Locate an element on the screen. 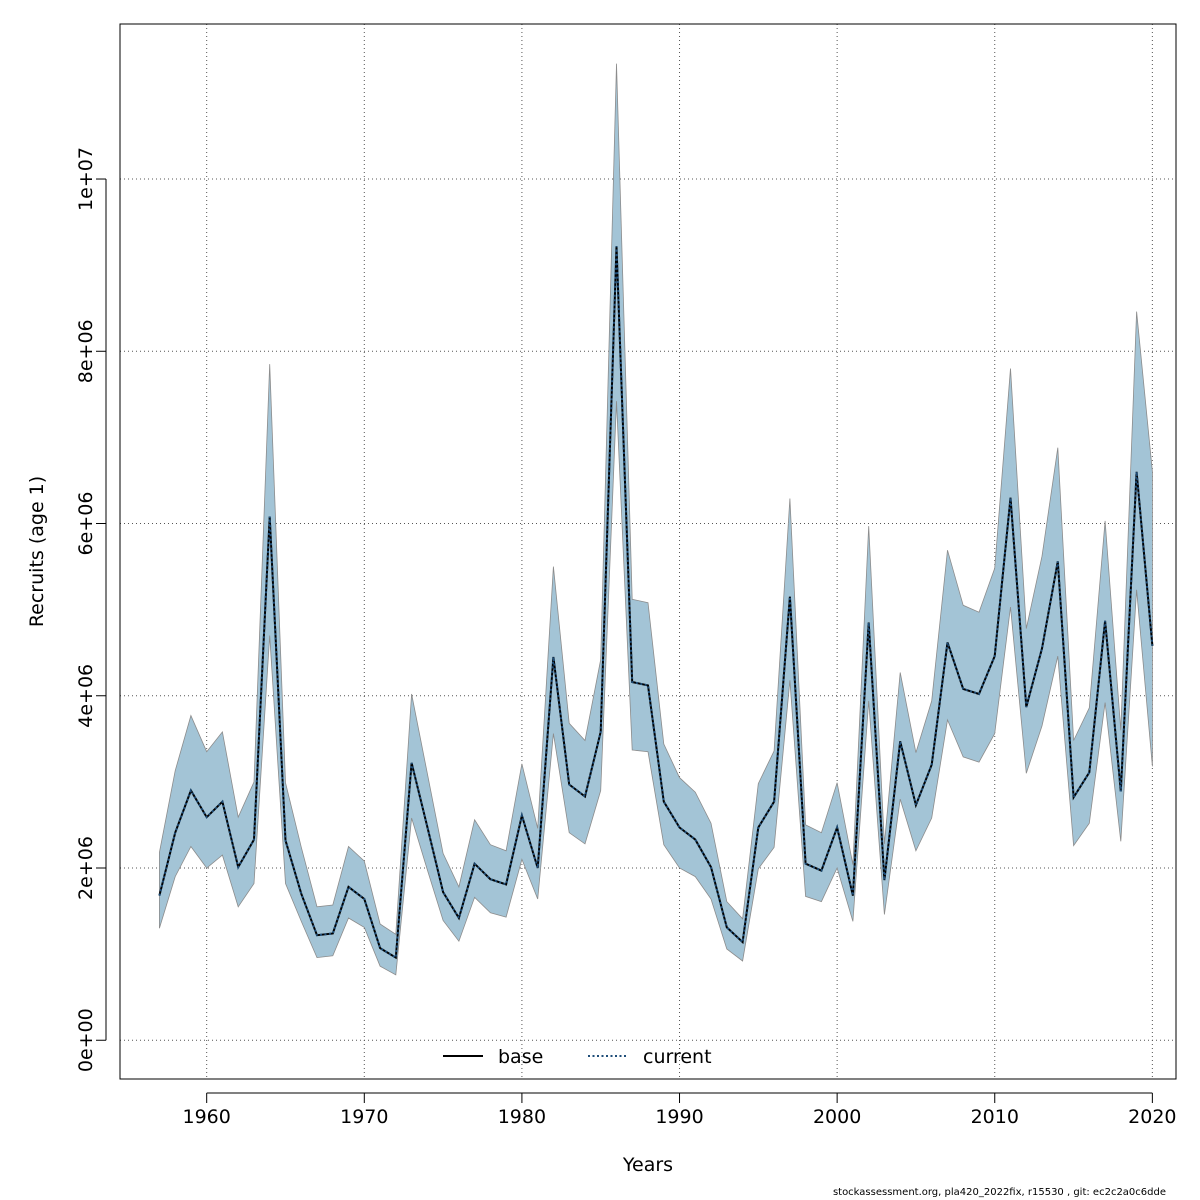 This screenshot has width=1200, height=1200. legend: base current is located at coordinates (577, 1057).